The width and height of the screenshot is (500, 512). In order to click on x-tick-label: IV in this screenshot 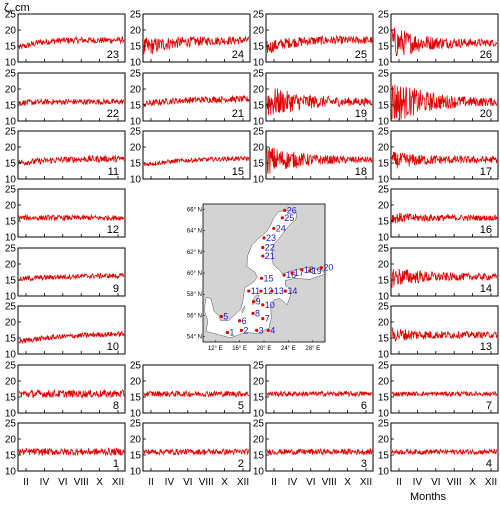, I will do `click(293, 482)`.